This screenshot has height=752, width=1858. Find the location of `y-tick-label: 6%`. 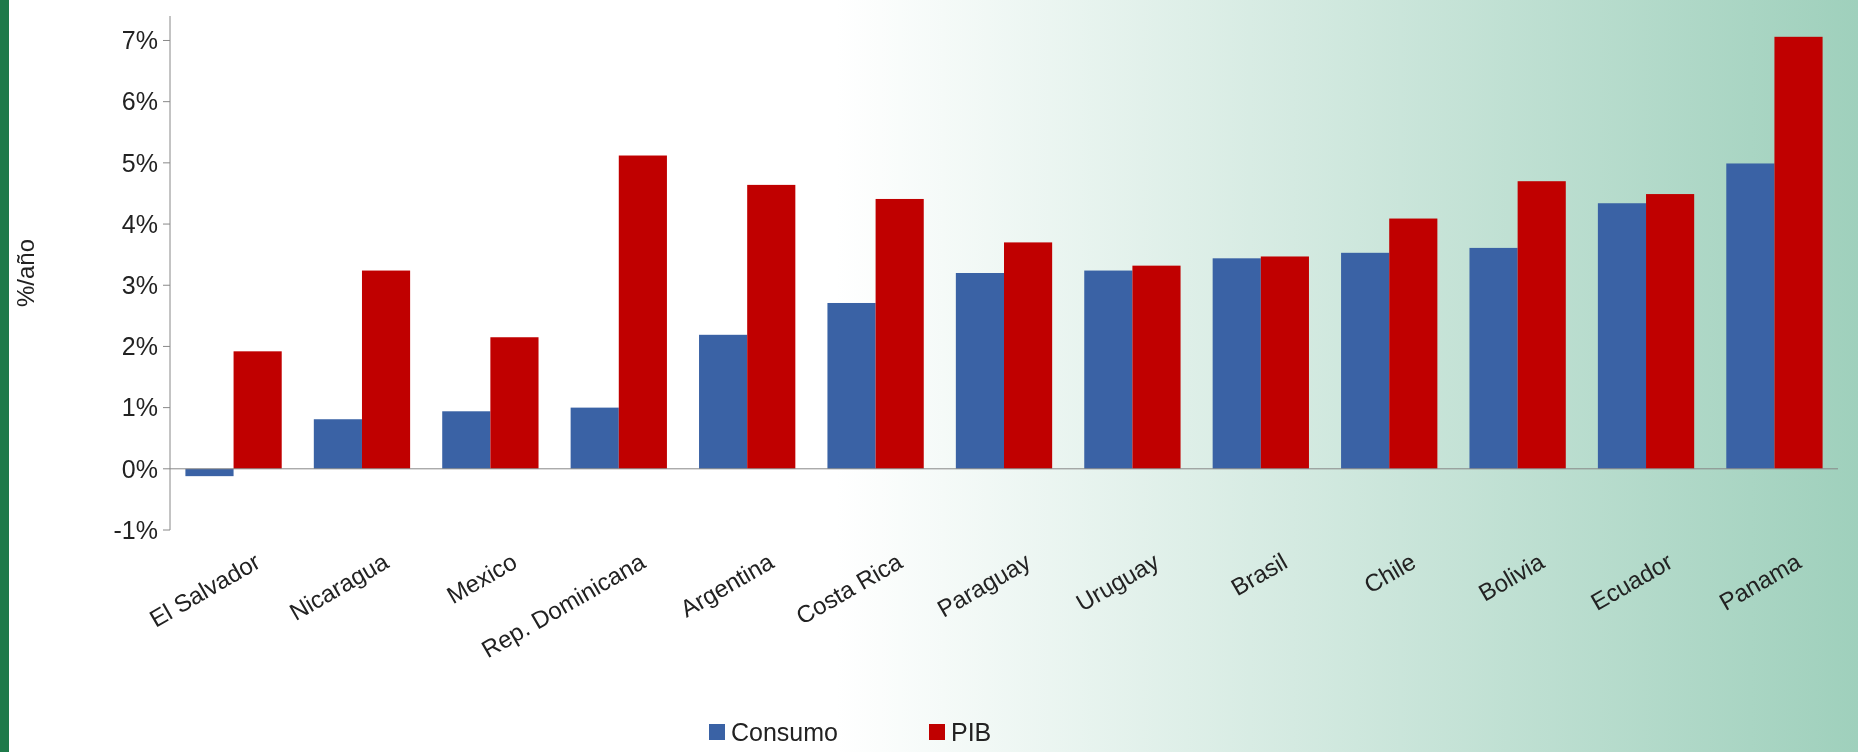

y-tick-label: 6% is located at coordinates (139, 101).